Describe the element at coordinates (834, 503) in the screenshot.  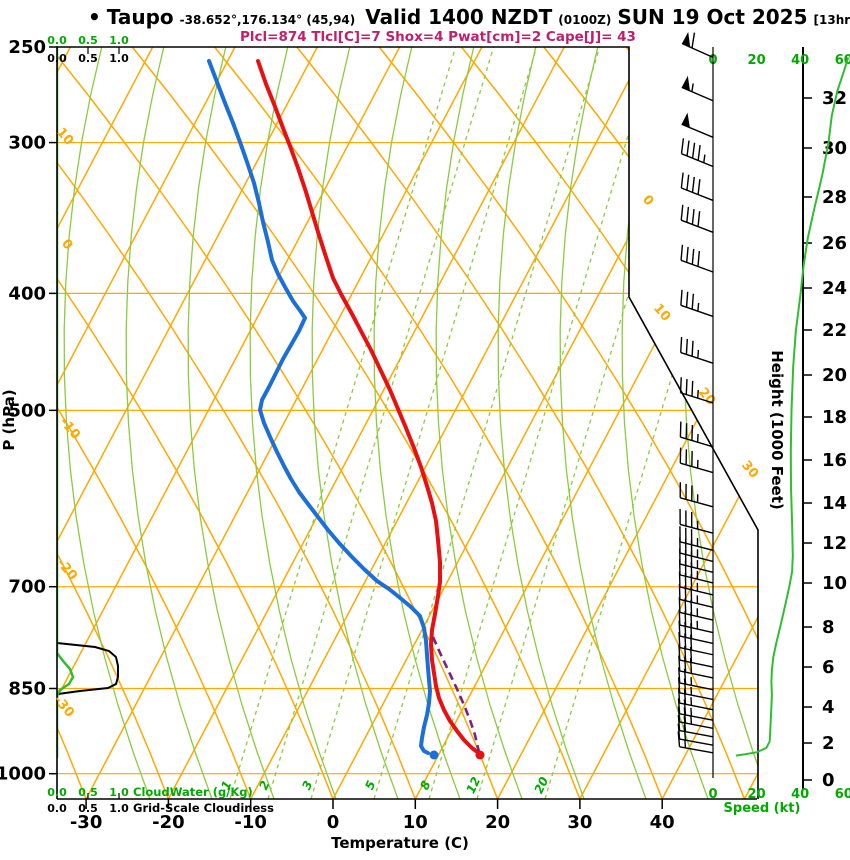
I see `height-tick-label: 14` at that location.